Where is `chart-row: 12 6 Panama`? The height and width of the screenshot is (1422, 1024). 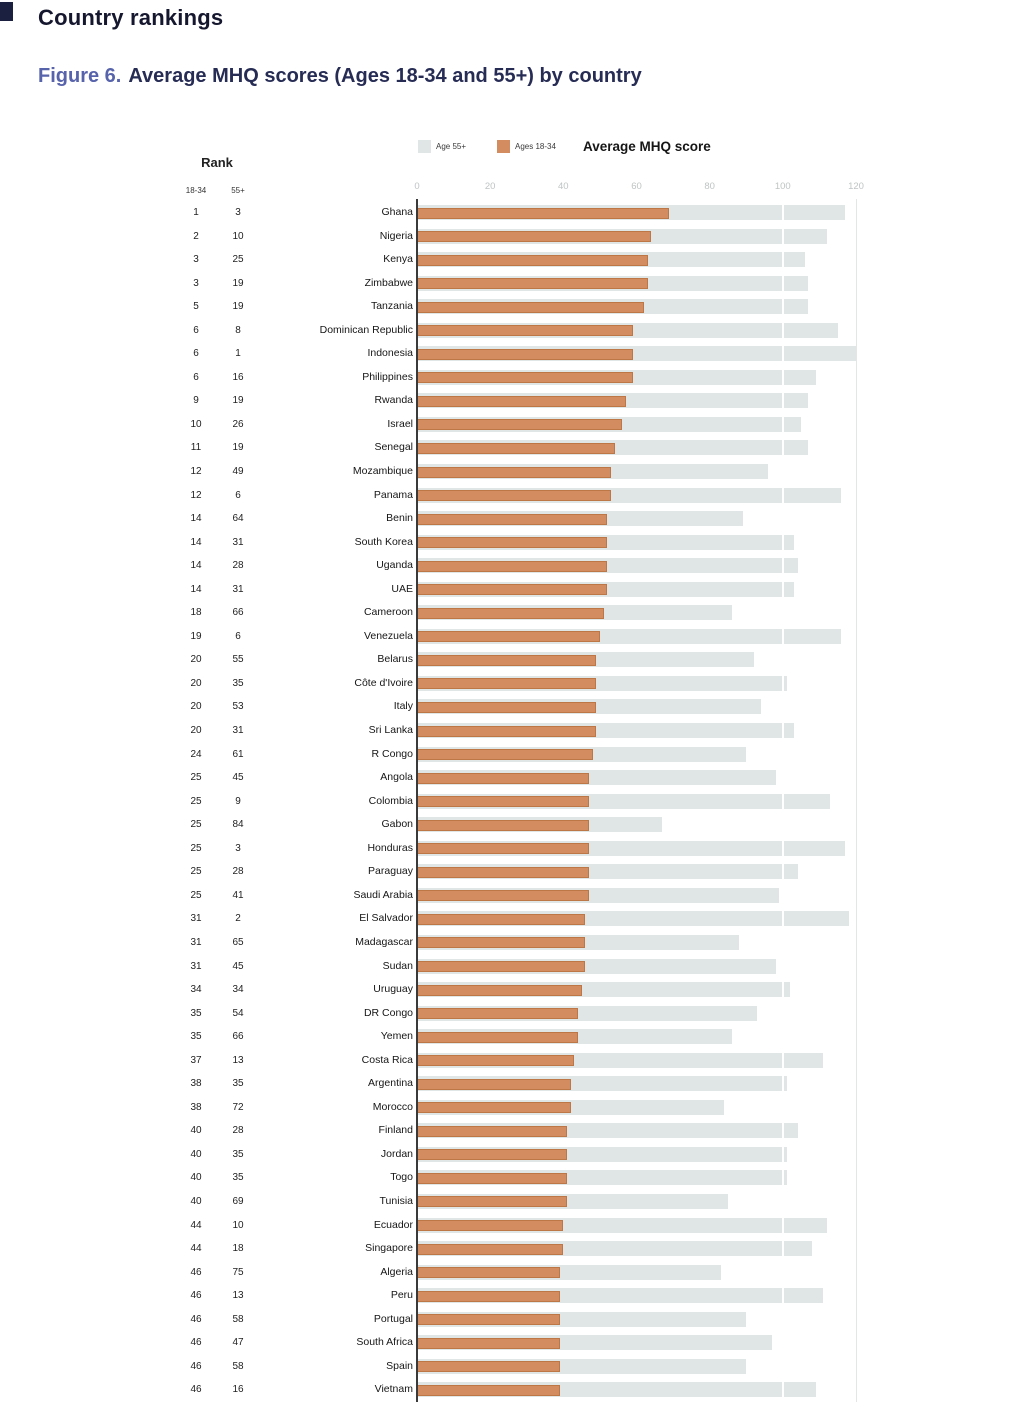
chart-row: 12 6 Panama is located at coordinates (512, 496).